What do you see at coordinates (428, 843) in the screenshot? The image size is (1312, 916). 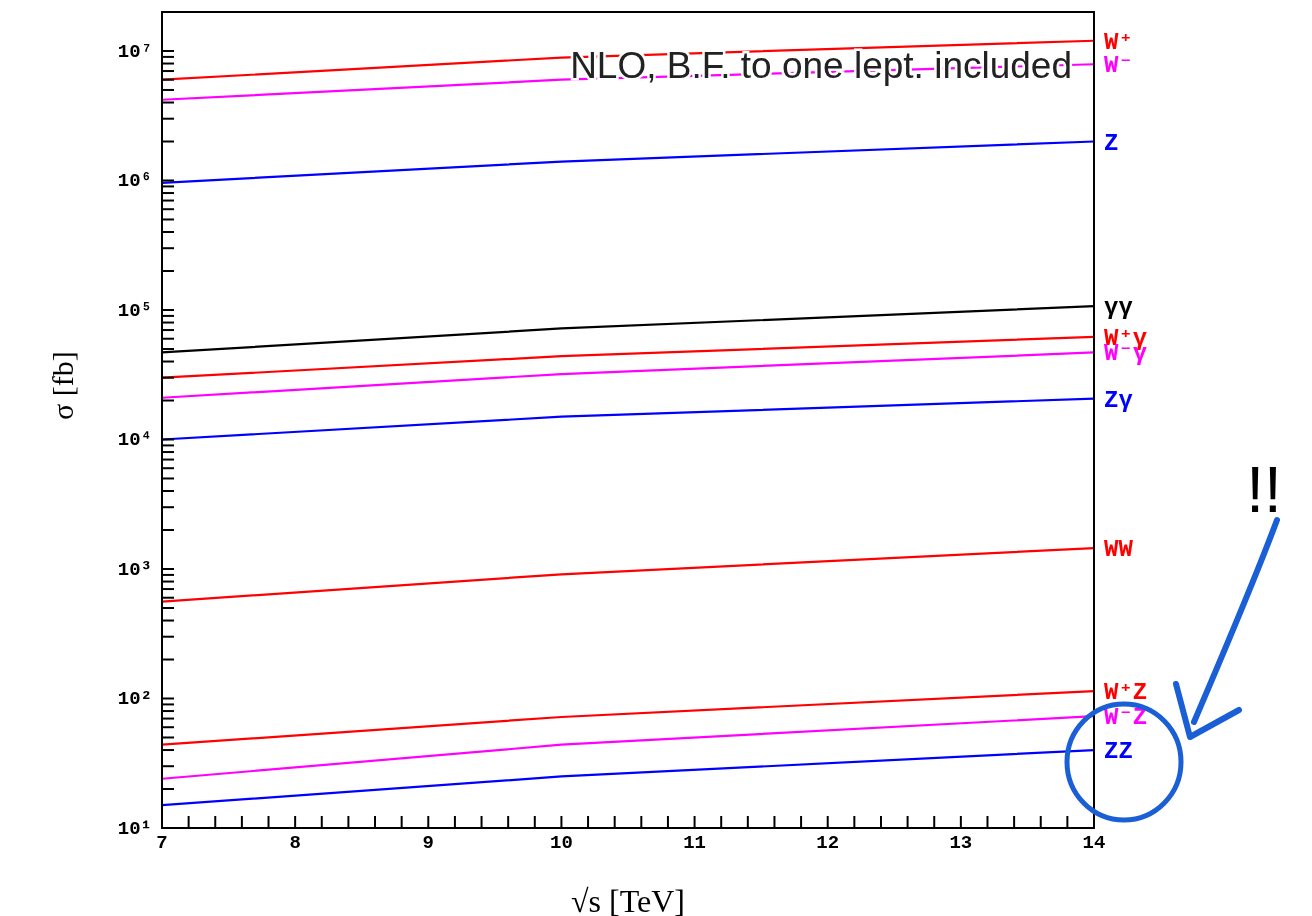 I see `x-tick-label: 9` at bounding box center [428, 843].